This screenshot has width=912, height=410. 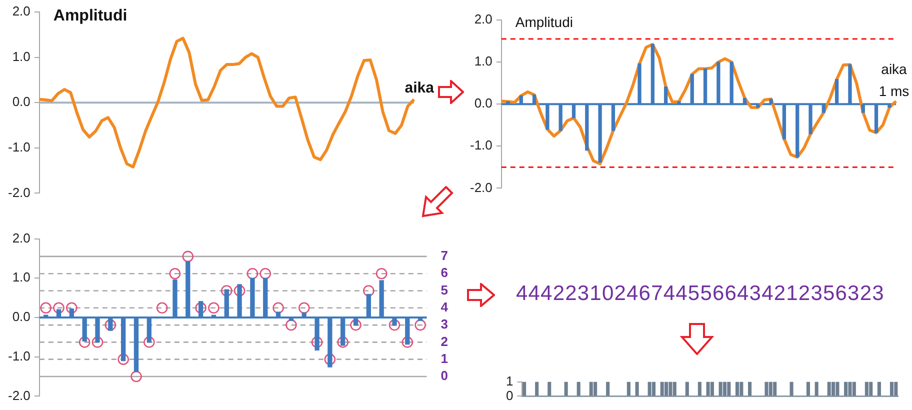 What do you see at coordinates (419, 88) in the screenshot?
I see `x-axis-title: aika` at bounding box center [419, 88].